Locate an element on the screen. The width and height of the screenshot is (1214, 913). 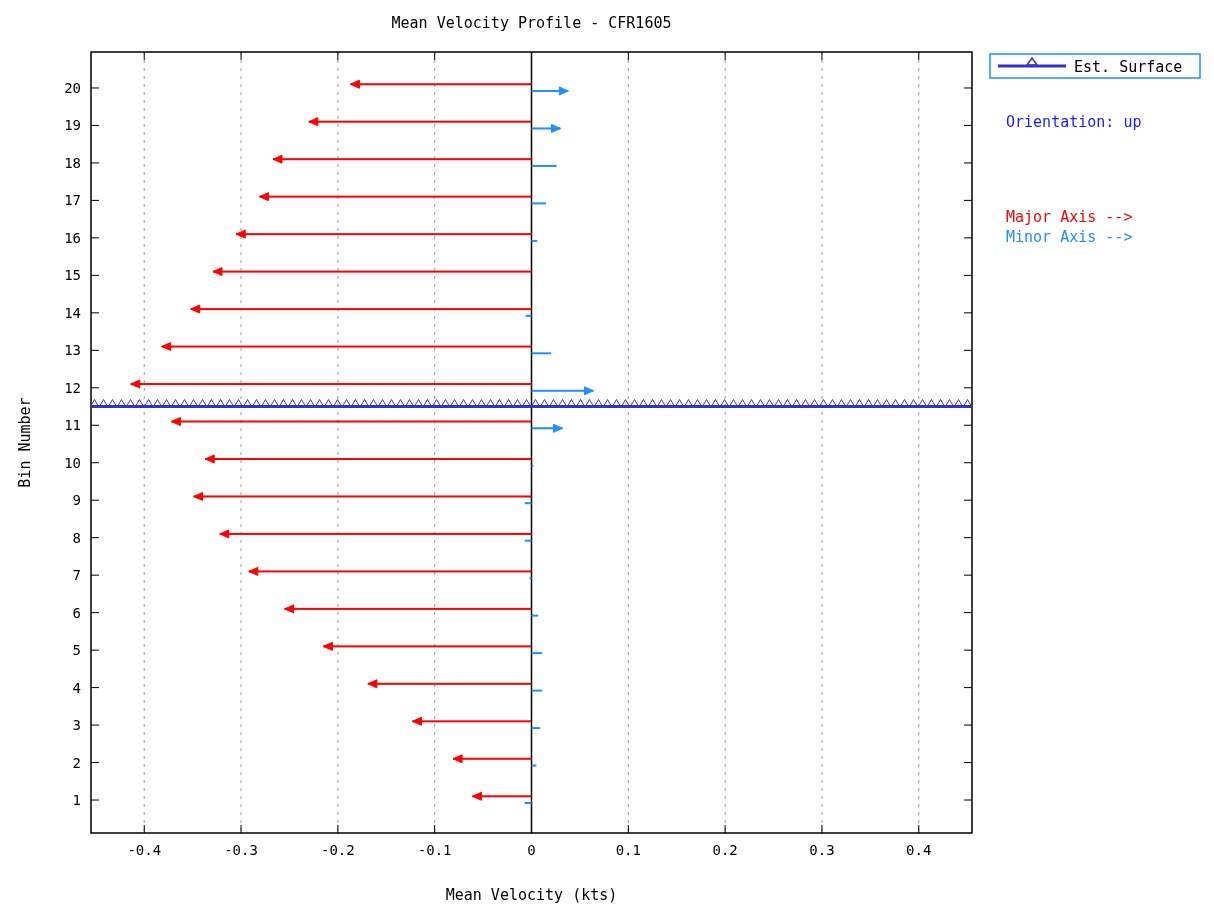
y-tick-label: 1 is located at coordinates (76, 800).